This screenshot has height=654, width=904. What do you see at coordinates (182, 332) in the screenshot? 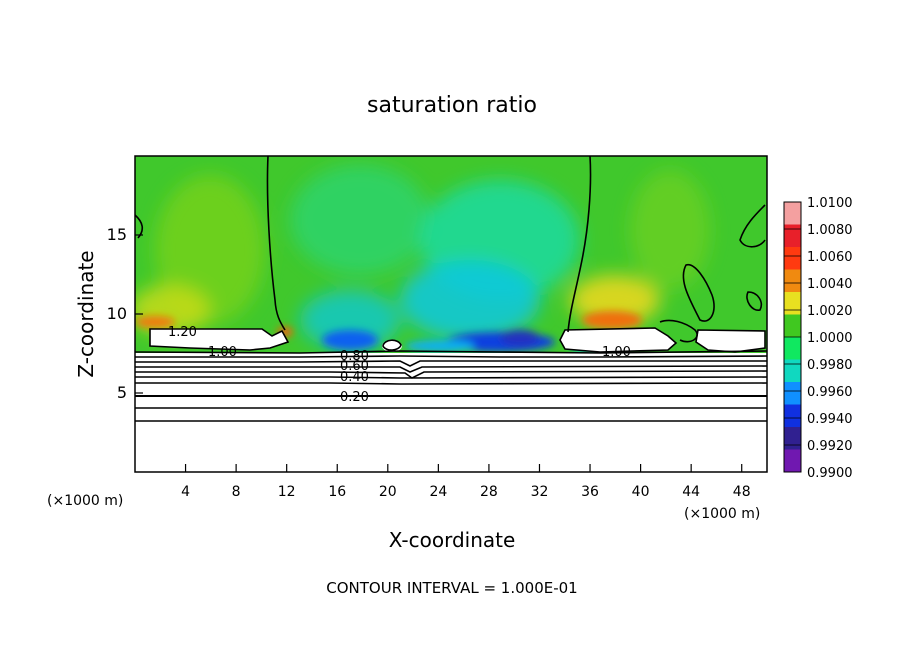
I see `contour-label: 1.20` at bounding box center [182, 332].